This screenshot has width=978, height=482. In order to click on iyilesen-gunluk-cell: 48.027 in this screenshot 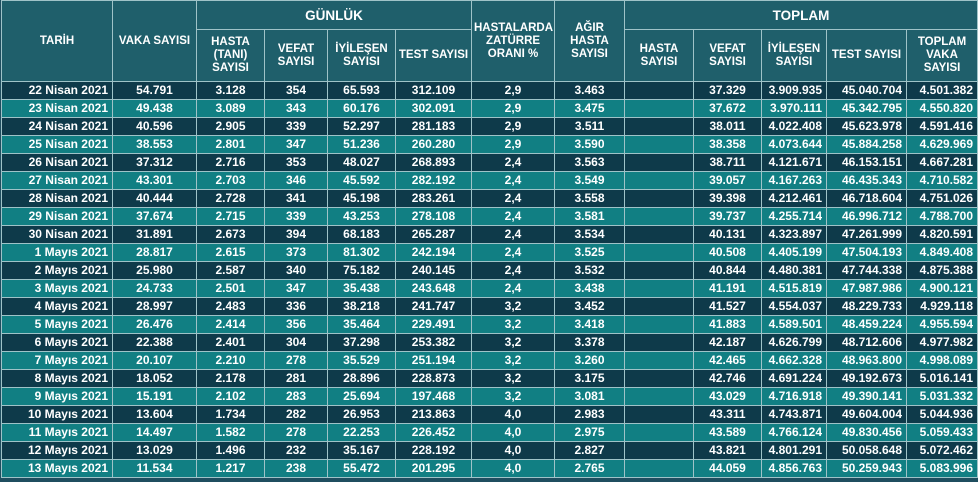, I will do `click(361, 162)`.